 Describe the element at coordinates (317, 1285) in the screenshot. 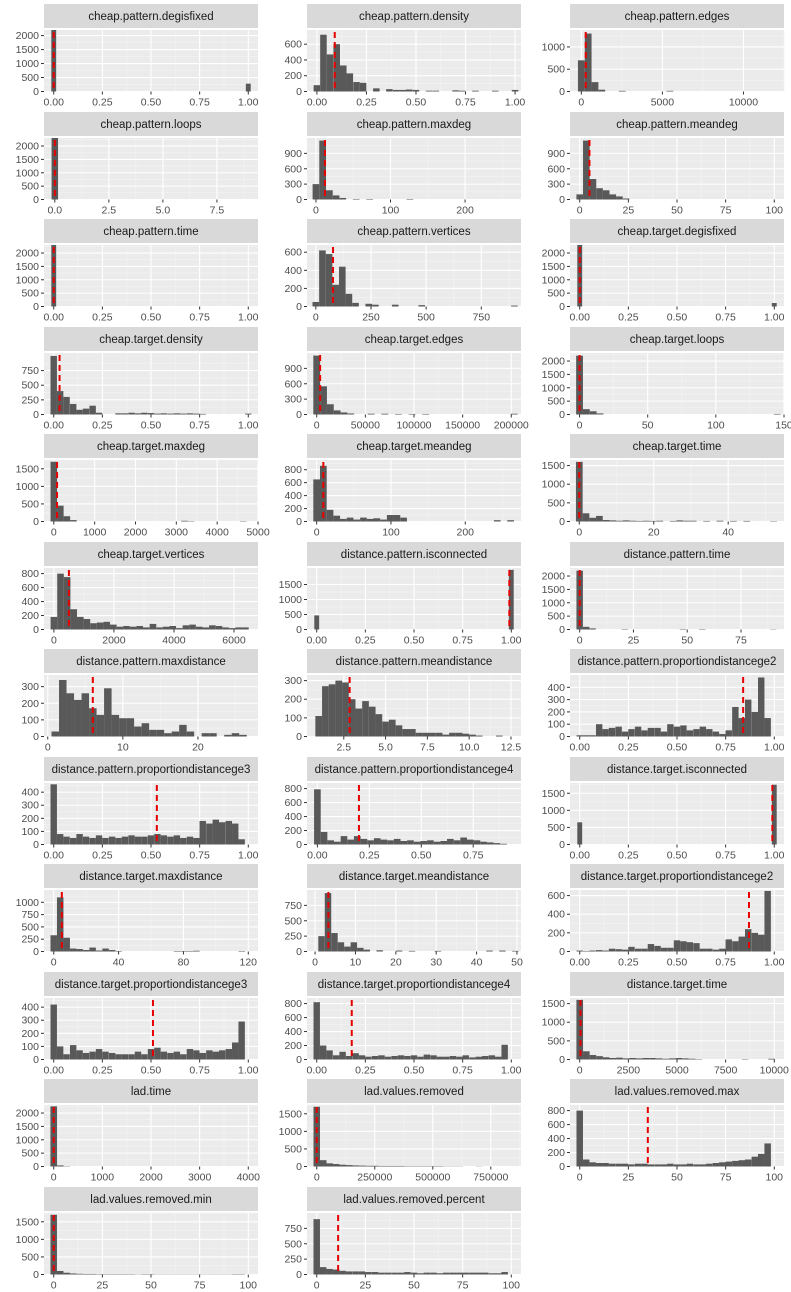

I see `x-tick-label: 0` at that location.